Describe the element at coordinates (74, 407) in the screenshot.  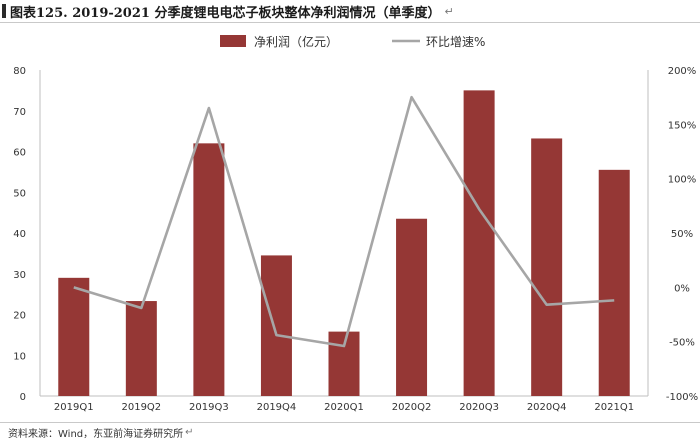
I see `x-tick-label: 2019Q1` at that location.